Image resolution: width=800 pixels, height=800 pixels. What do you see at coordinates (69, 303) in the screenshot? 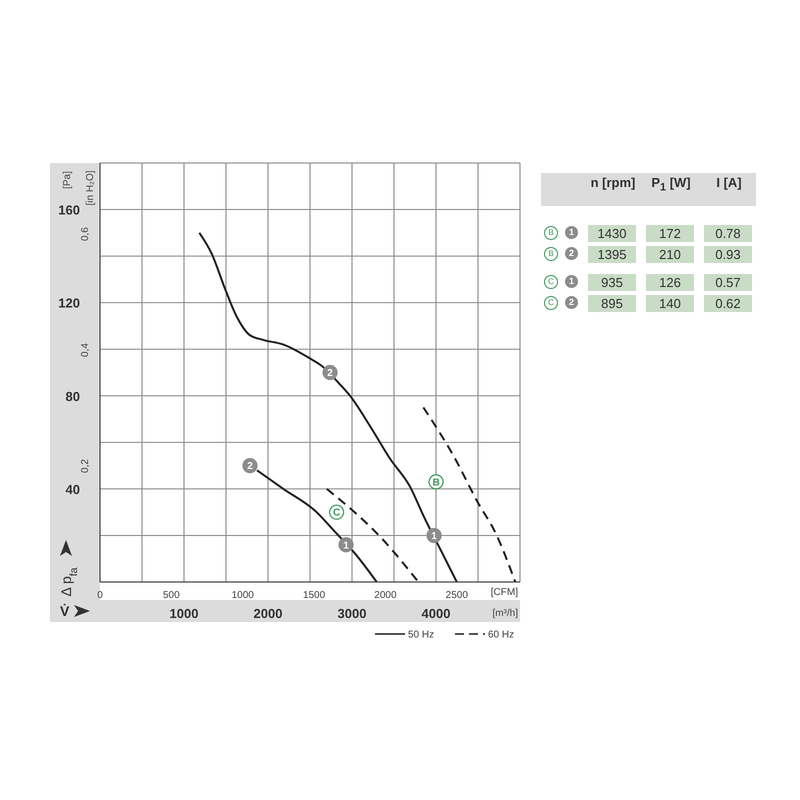
I see `y-tick-label: 120` at bounding box center [69, 303].